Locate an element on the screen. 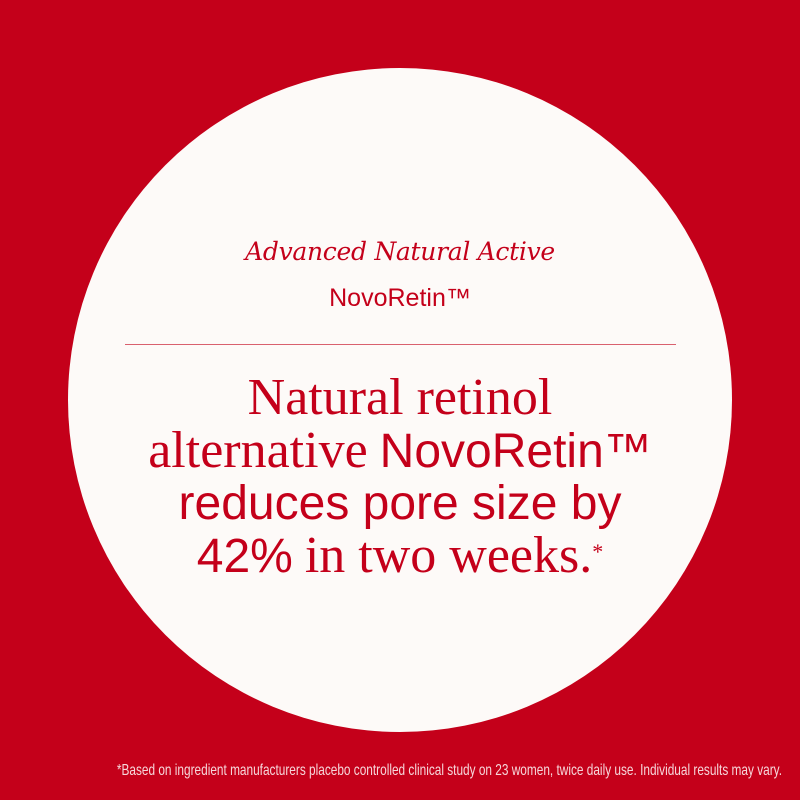 The width and height of the screenshot is (800, 800). headline-line4-percent: 42% is located at coordinates (244, 556).